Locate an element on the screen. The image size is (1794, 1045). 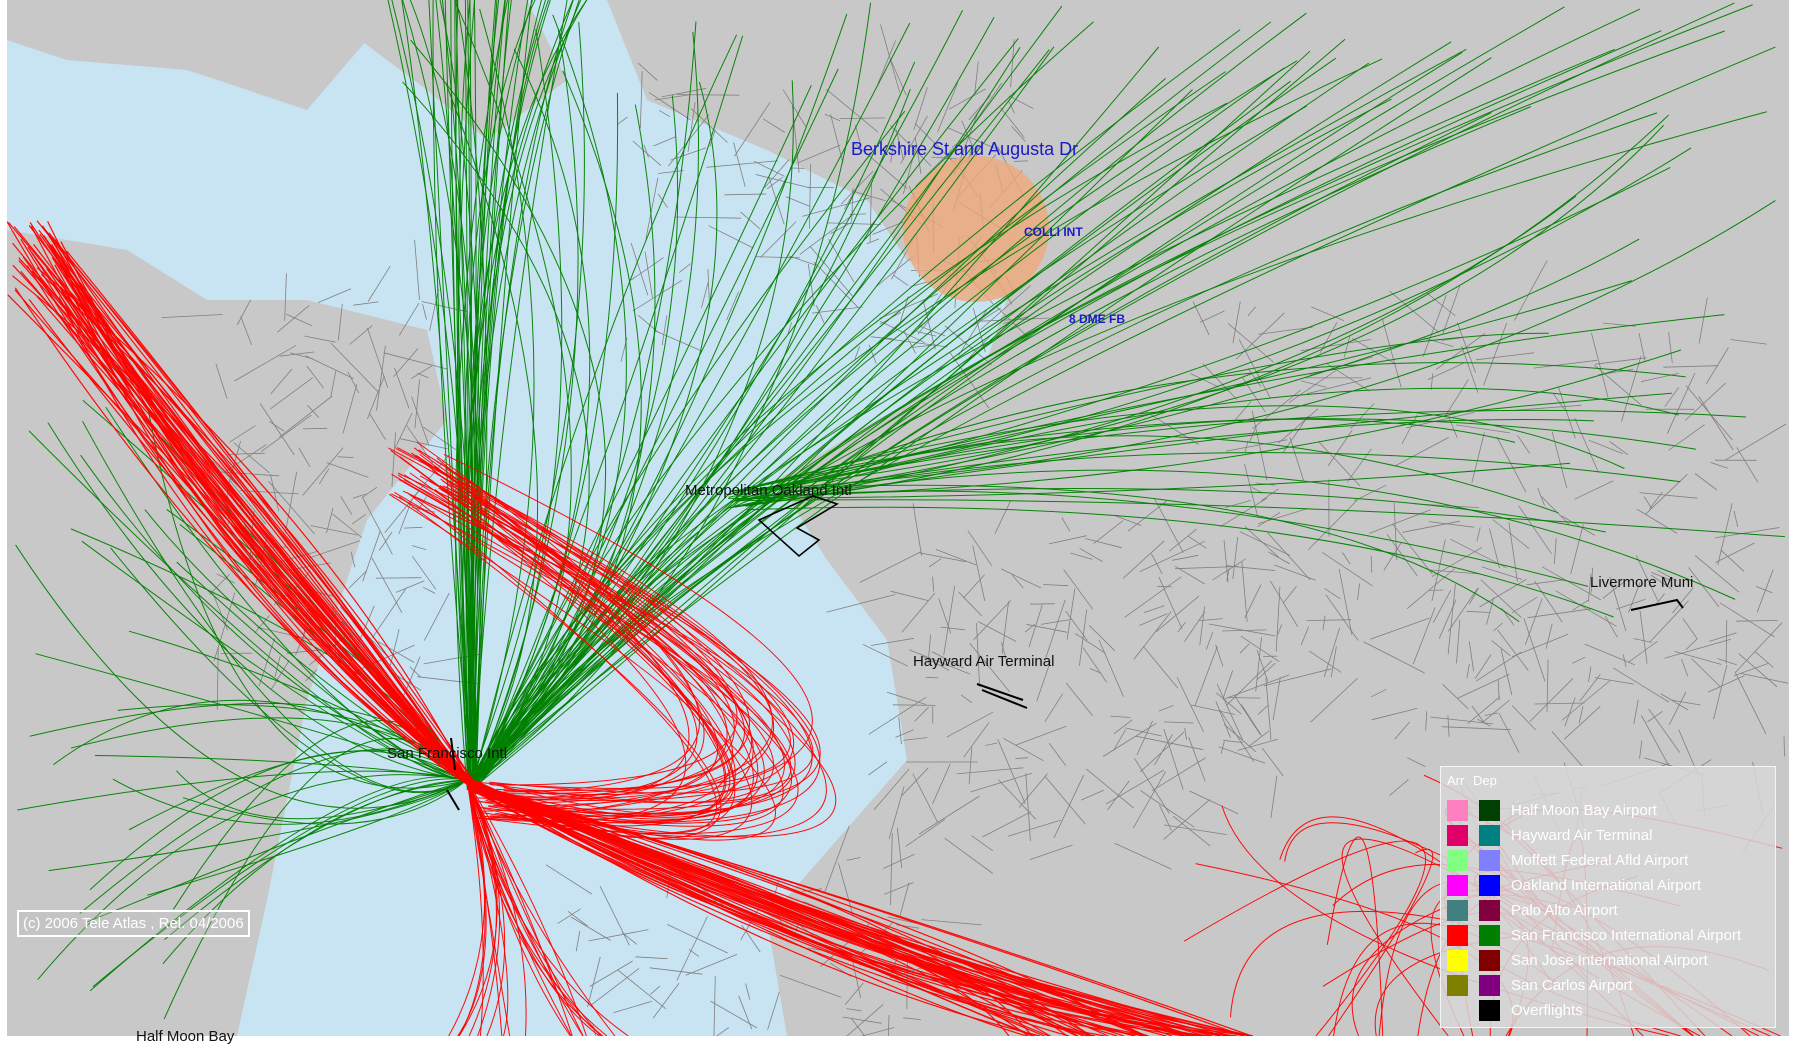
legend-item-label: San Carlos Airport is located at coordinates (1572, 985).